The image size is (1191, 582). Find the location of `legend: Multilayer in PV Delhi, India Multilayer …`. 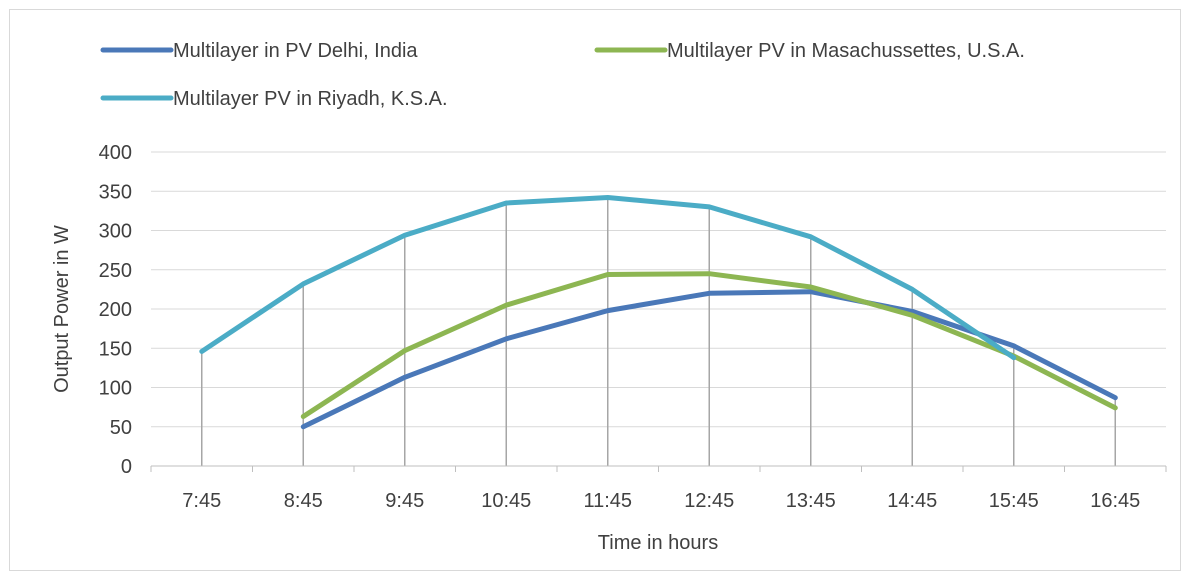

legend: Multilayer in PV Delhi, India Multilayer … is located at coordinates (562, 75).